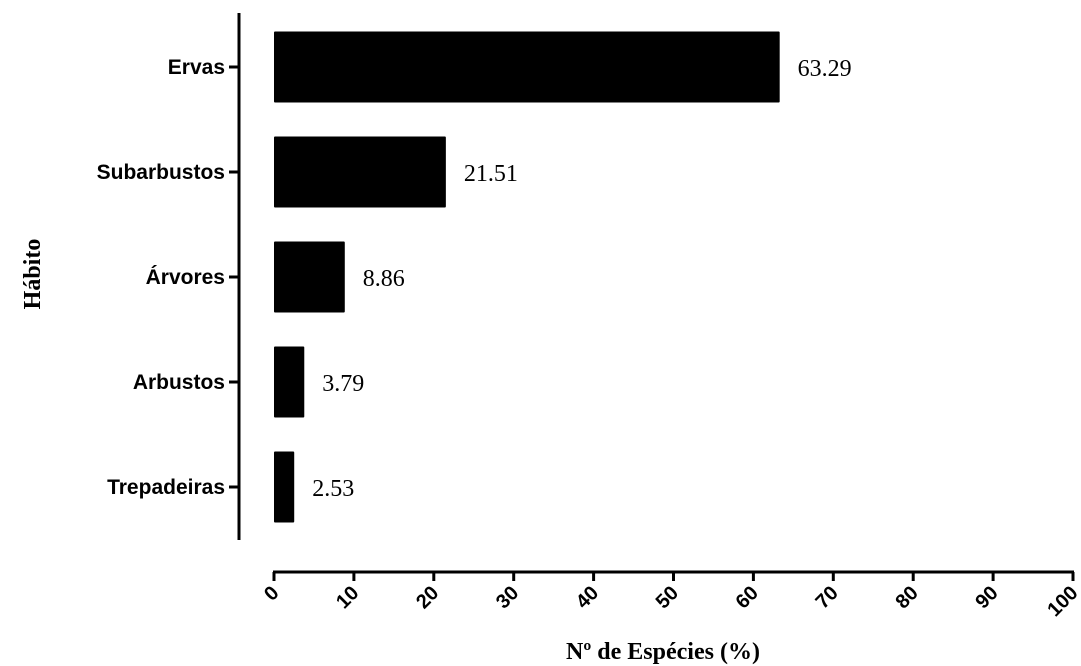 Image resolution: width=1081 pixels, height=666 pixels. I want to click on x-tick-label: 40, so click(587, 597).